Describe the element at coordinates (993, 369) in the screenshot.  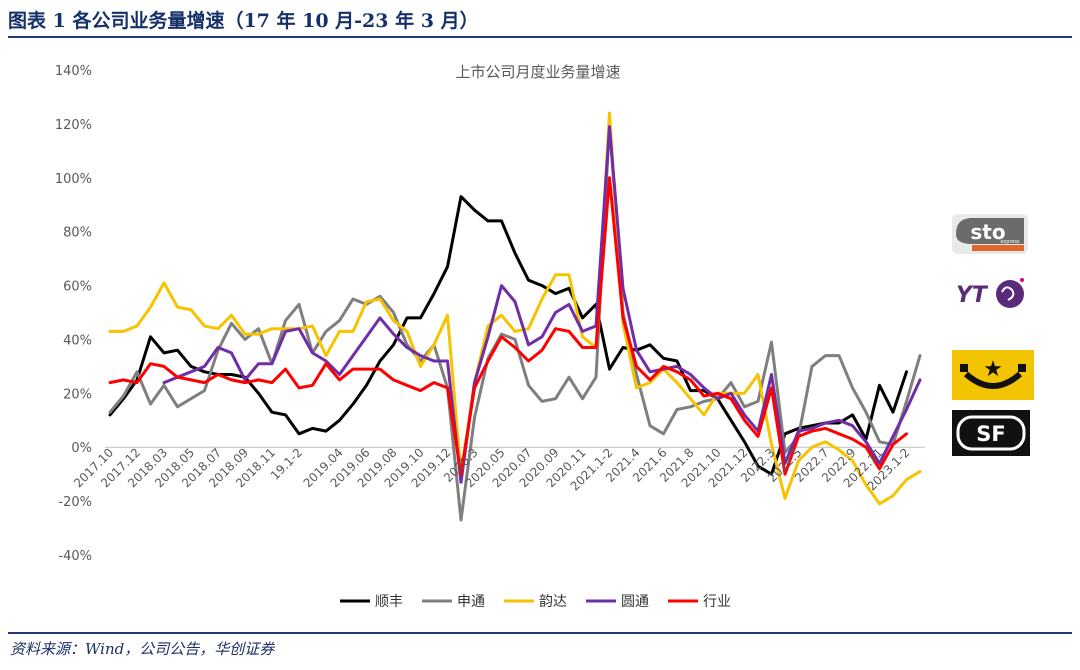
I see `yunda-logo-star: ★` at that location.